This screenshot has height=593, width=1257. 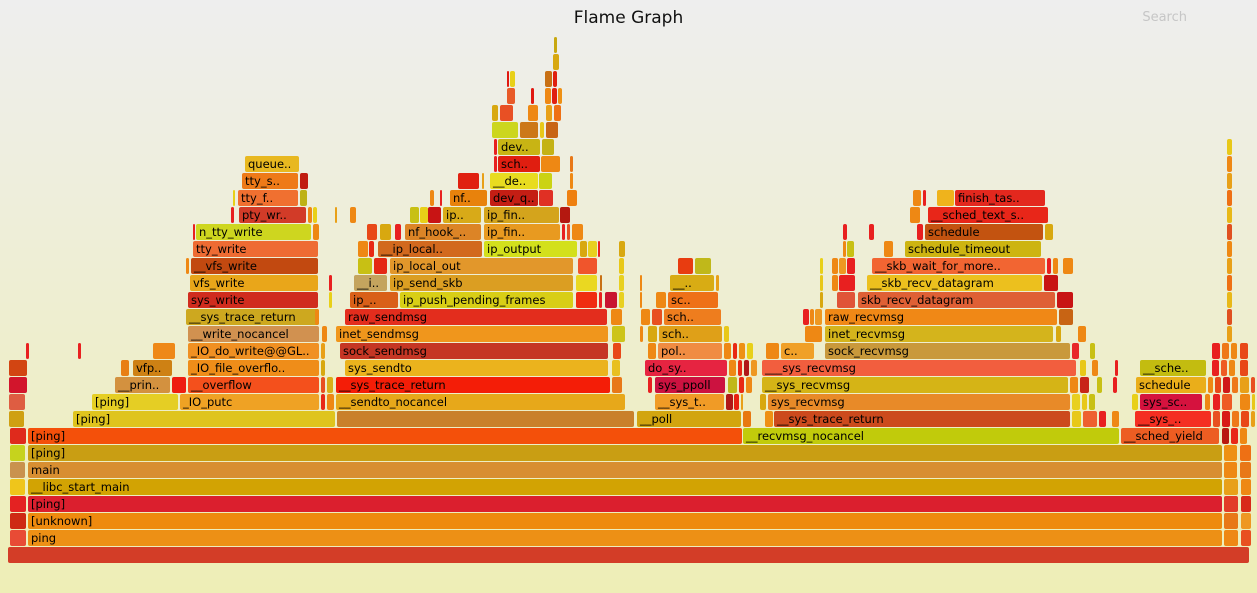 I want to click on frame-sys_recvmsg: sys_recvmsg, so click(x=919, y=402).